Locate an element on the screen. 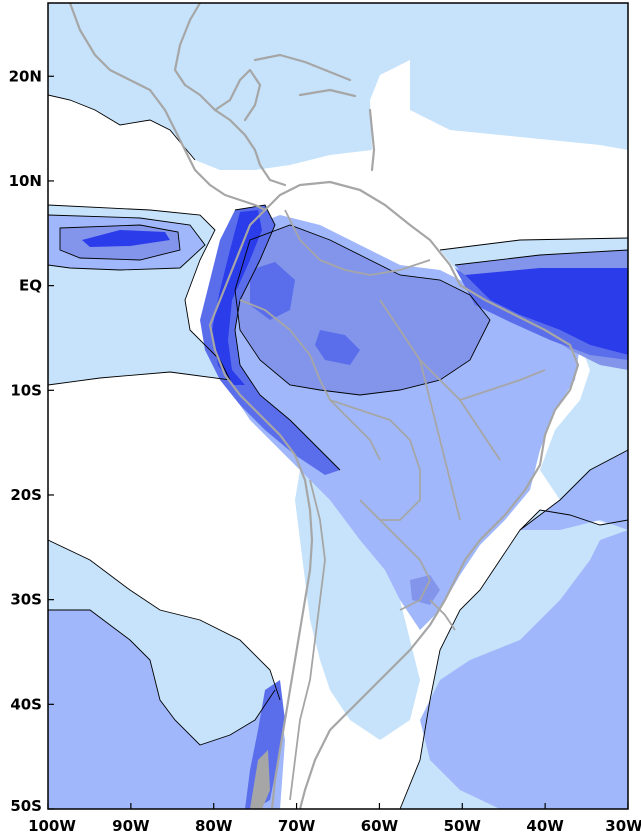 This screenshot has height=837, width=641. coastline-antilles is located at coordinates (372, 140).